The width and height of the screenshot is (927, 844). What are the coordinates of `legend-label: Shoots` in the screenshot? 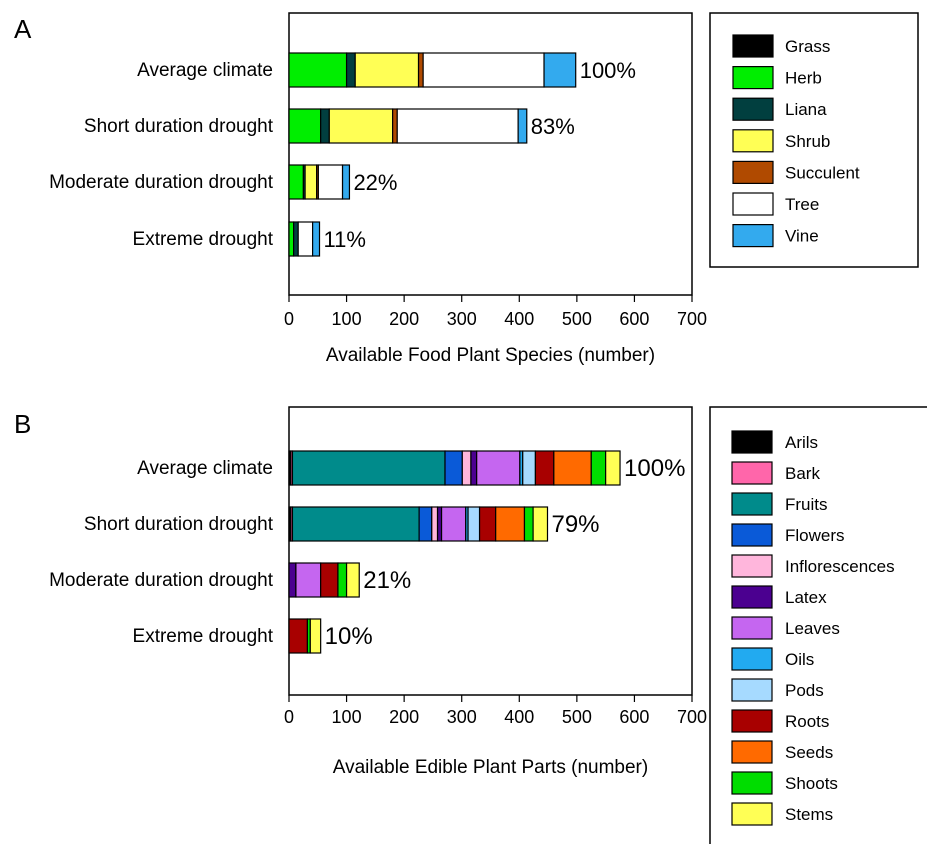 It's located at (811, 783).